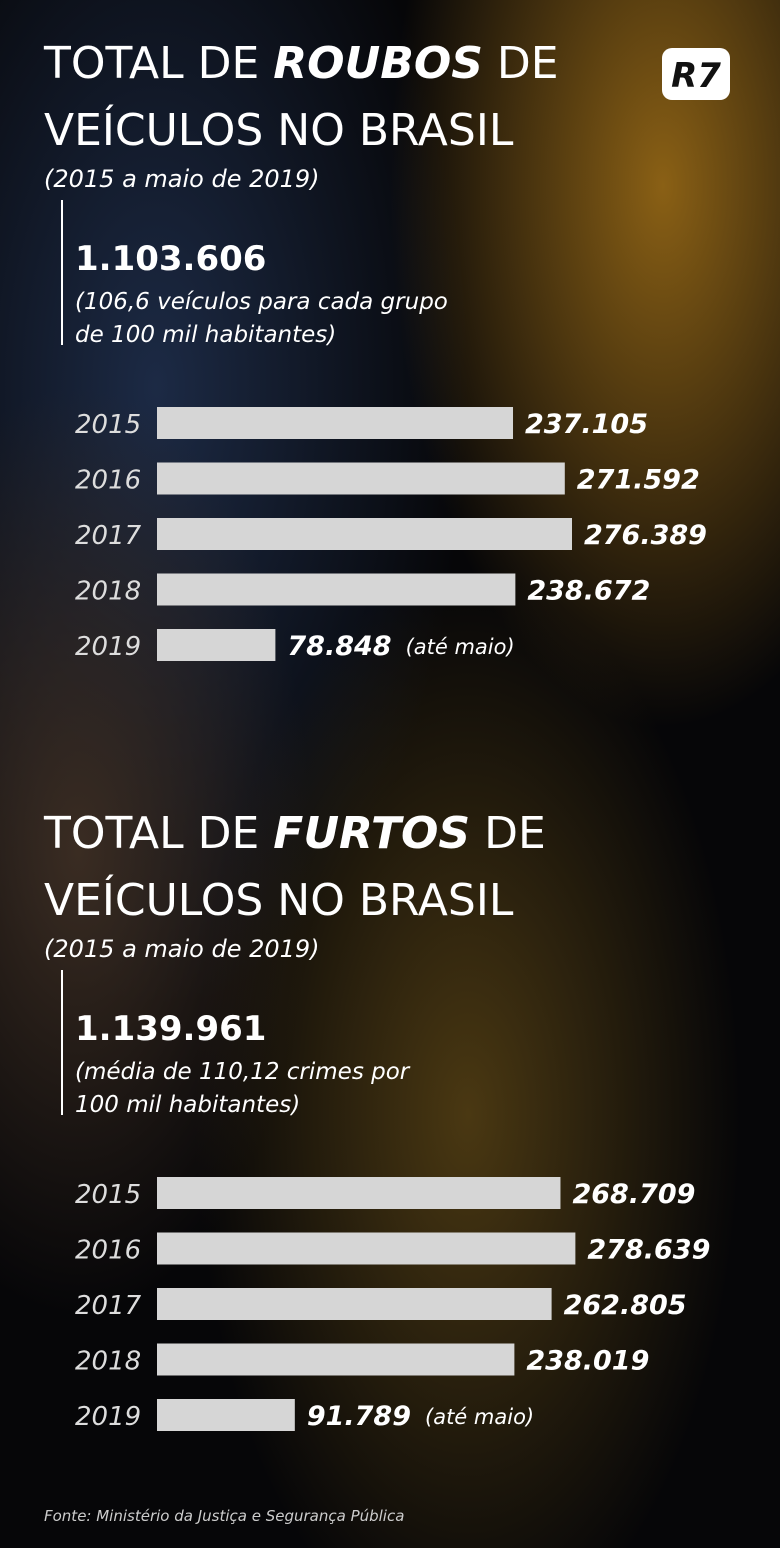  Describe the element at coordinates (187, 1105) in the screenshot. I see `description: 100 mil habitantes)` at that location.